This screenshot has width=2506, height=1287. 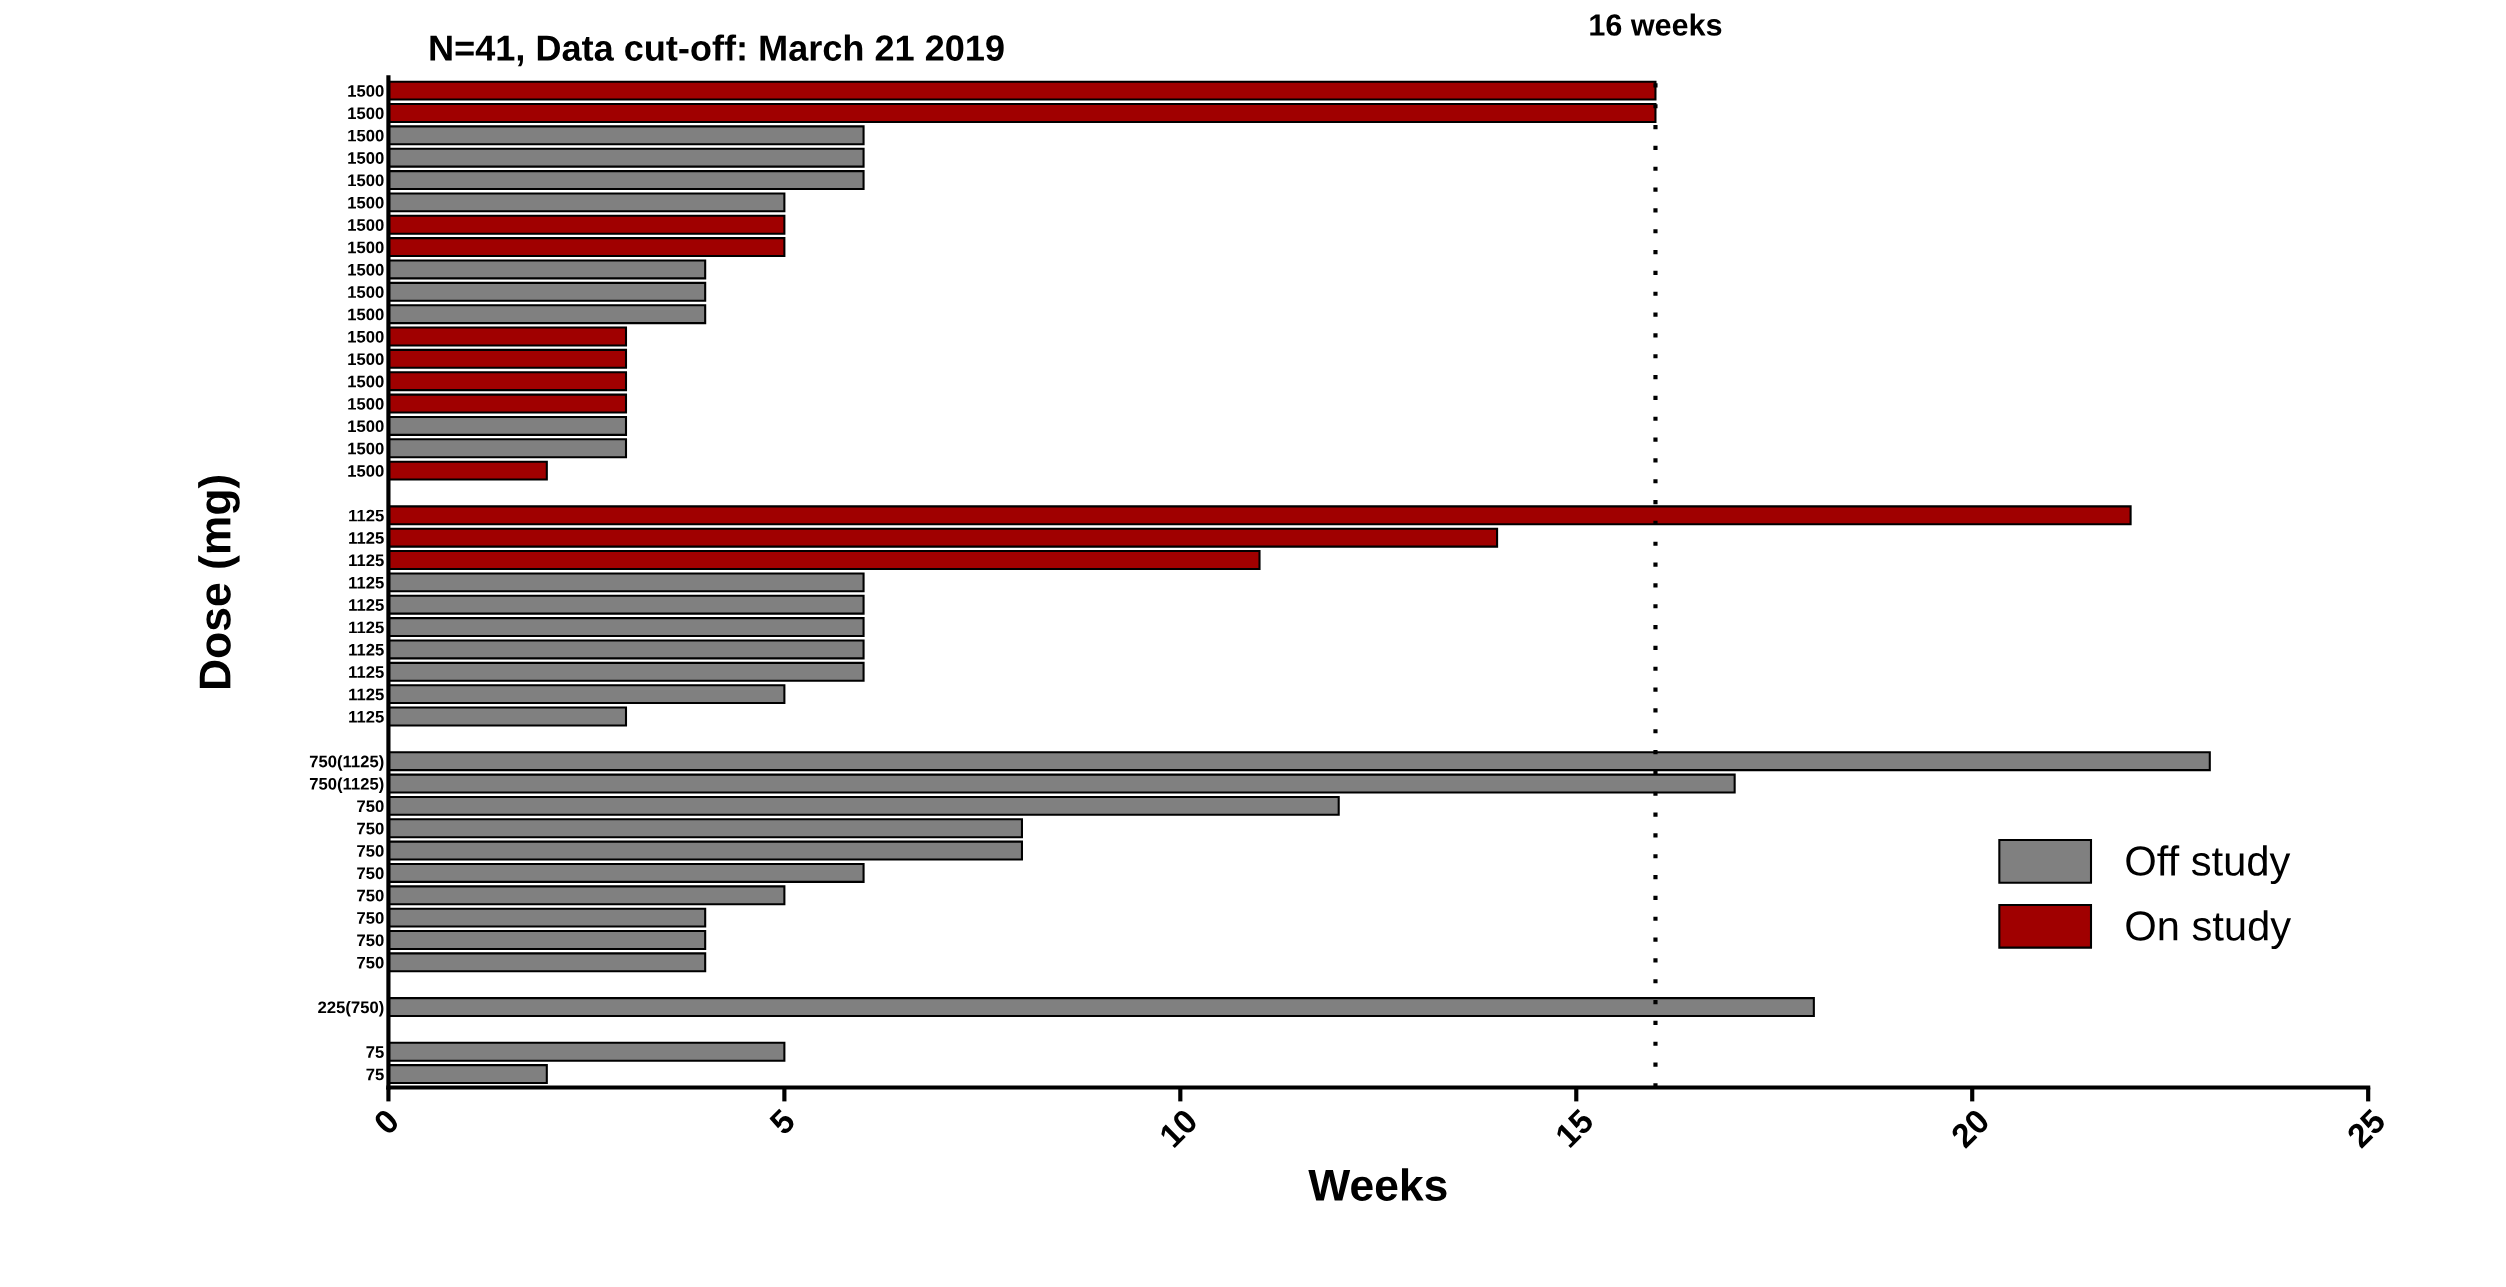 What do you see at coordinates (1656, 24) in the screenshot?
I see `ref-line-label: 16 weeks` at bounding box center [1656, 24].